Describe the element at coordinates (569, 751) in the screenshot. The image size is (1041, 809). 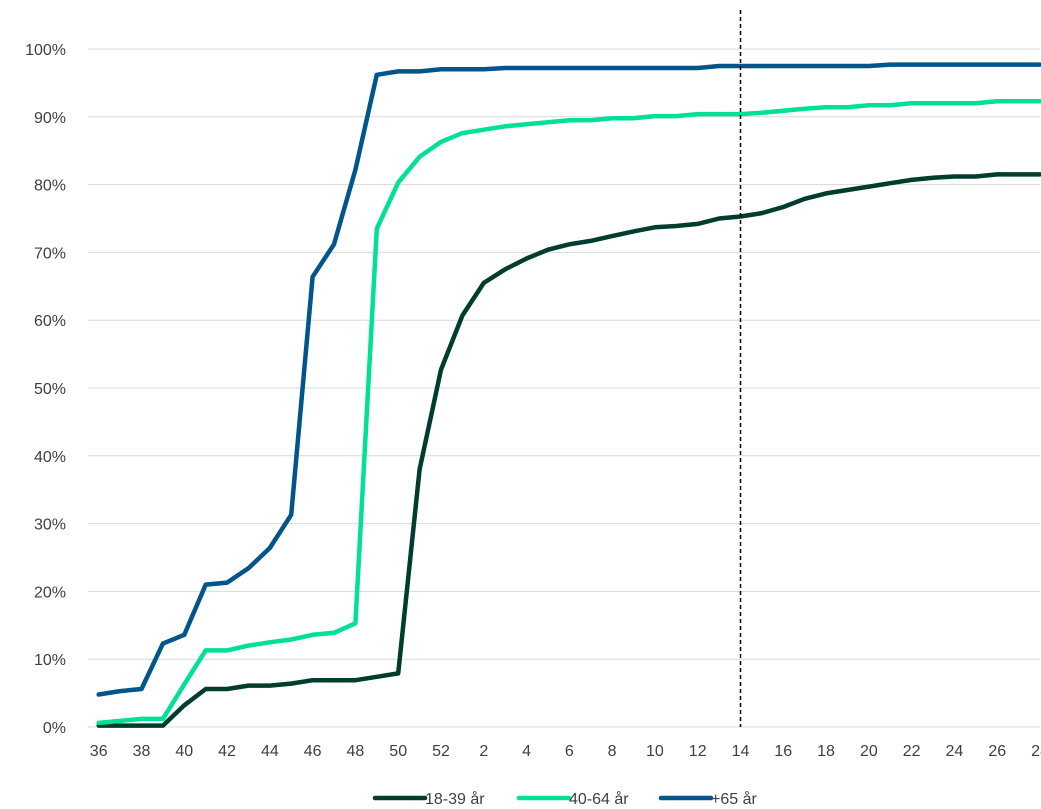
I see `x-tick-label: 6` at that location.